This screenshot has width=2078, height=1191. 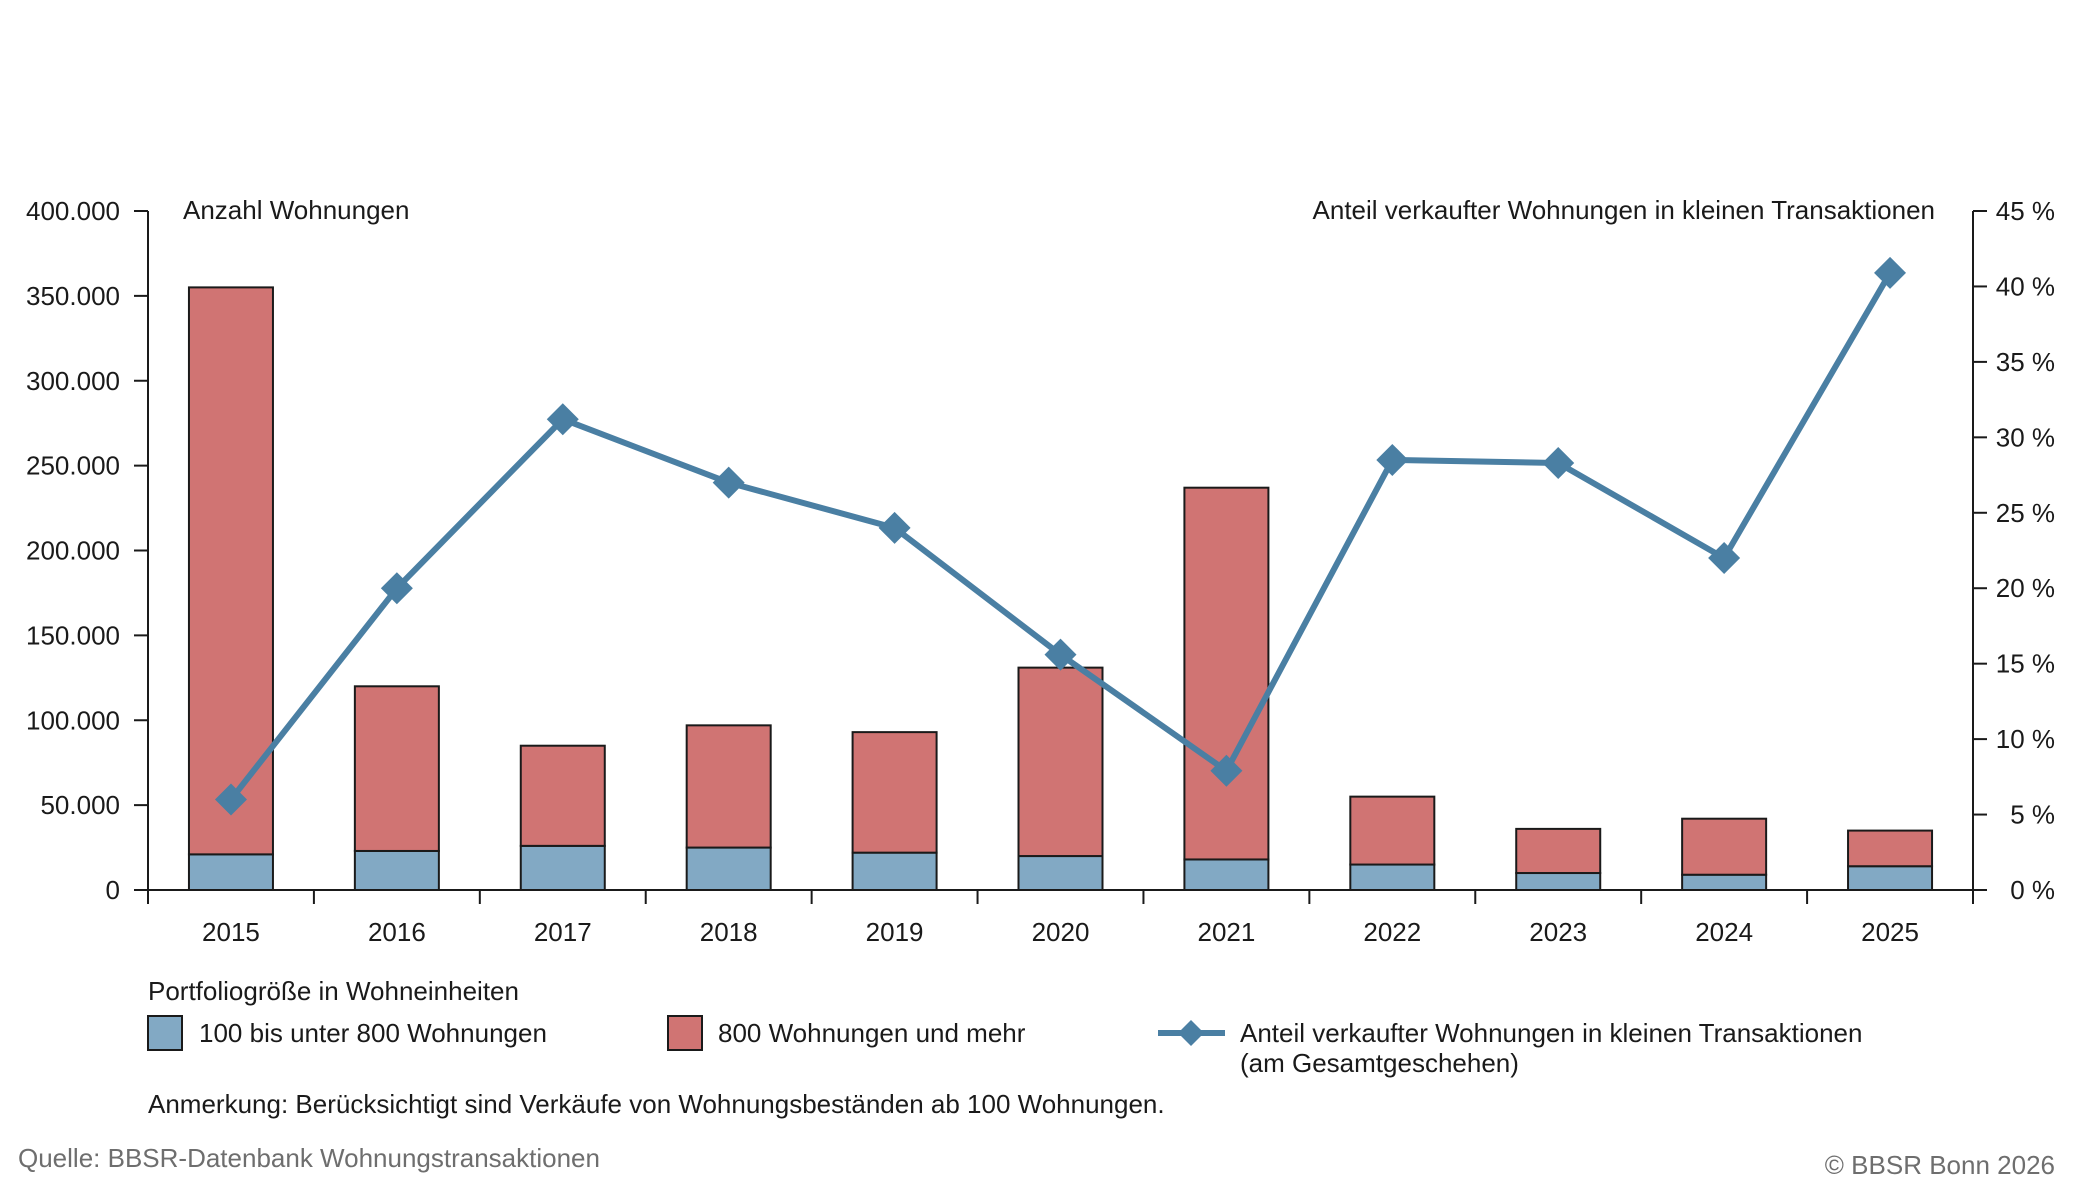 I want to click on right-y-tick-label: 35 %, so click(x=2025, y=362).